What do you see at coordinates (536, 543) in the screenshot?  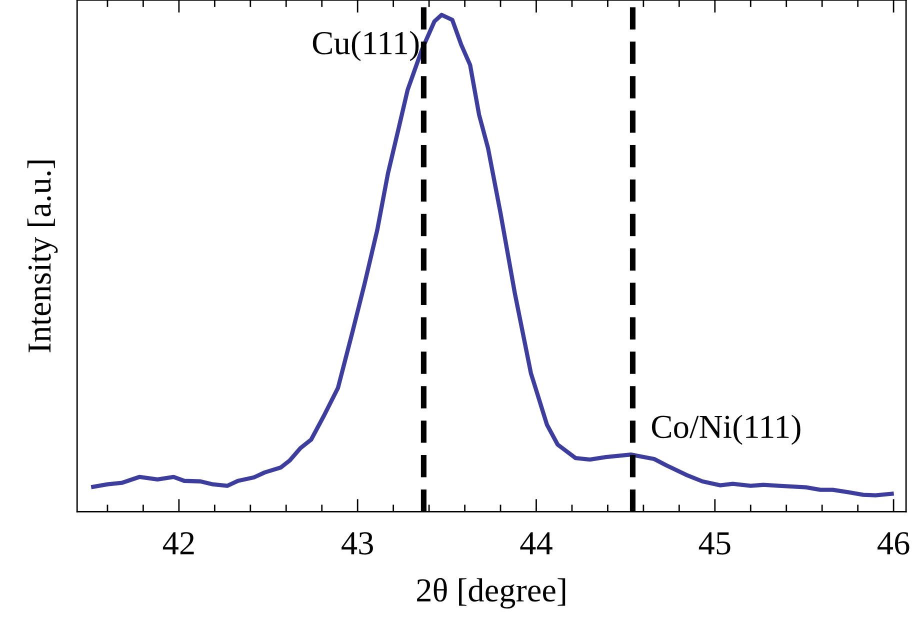 I see `x-tick-label: 44` at bounding box center [536, 543].